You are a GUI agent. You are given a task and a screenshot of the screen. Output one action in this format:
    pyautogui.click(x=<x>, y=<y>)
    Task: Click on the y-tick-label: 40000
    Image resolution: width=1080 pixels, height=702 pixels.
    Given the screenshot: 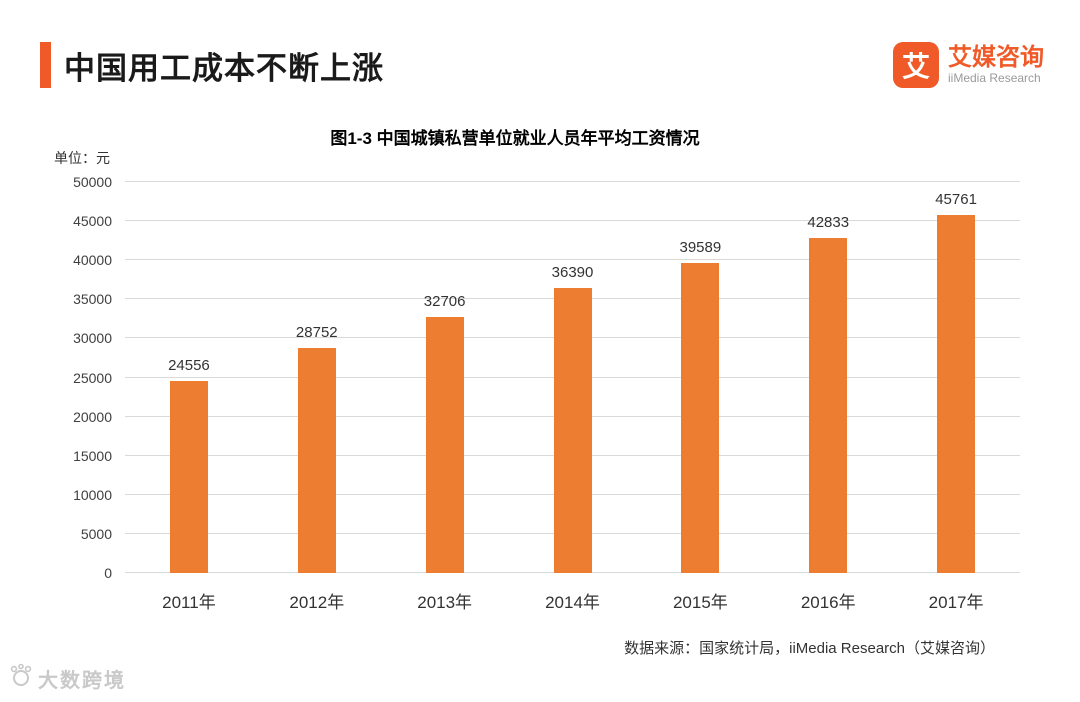 What is the action you would take?
    pyautogui.click(x=92, y=260)
    